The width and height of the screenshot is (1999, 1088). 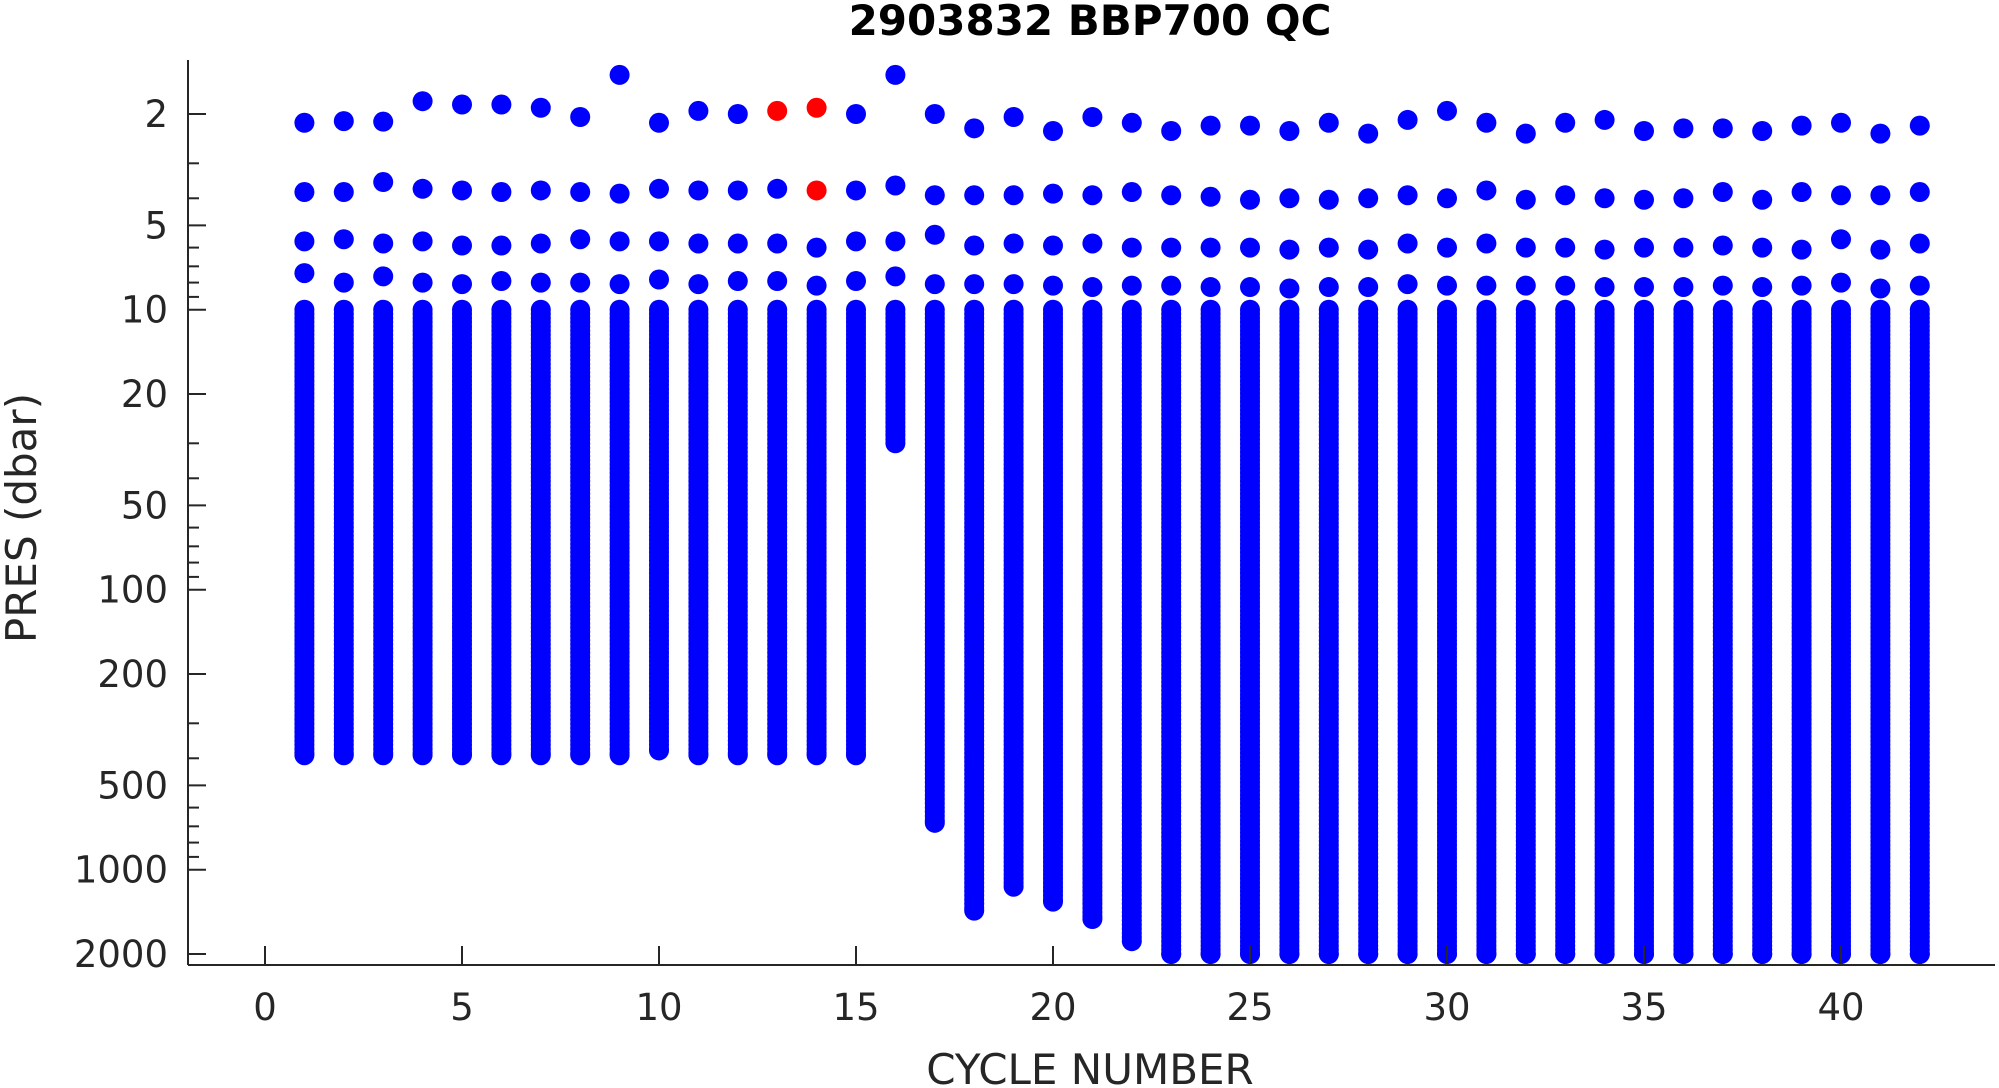 What do you see at coordinates (1090, 22) in the screenshot?
I see `chart-title: 2903832 BBP700 QC` at bounding box center [1090, 22].